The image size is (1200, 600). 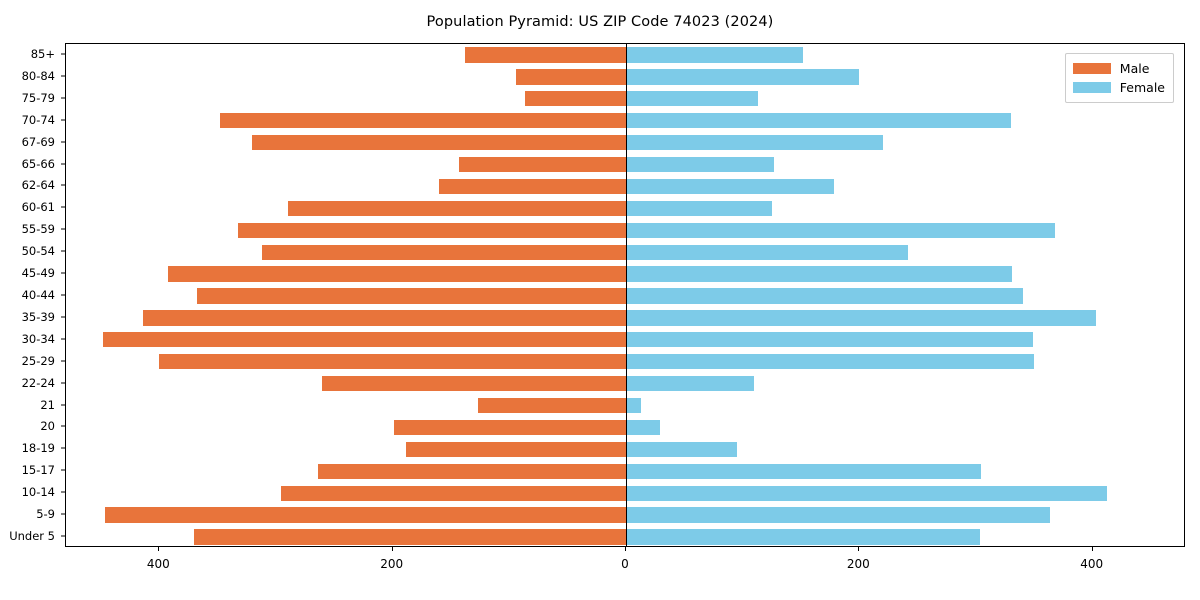 What do you see at coordinates (1134, 68) in the screenshot?
I see `legend-label-male: Male` at bounding box center [1134, 68].